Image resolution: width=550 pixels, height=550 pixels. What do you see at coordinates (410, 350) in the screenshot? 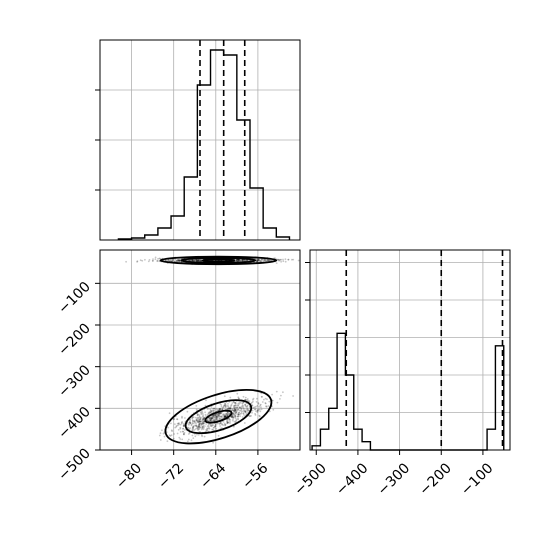
I see `y-hist-grid` at bounding box center [410, 350].